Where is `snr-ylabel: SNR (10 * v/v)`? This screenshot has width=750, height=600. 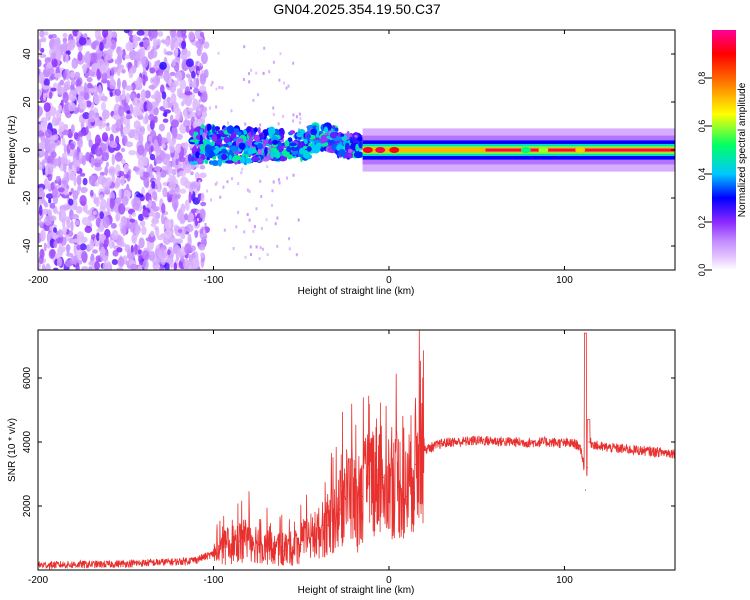 snr-ylabel: SNR (10 * v/v) is located at coordinates (12, 450).